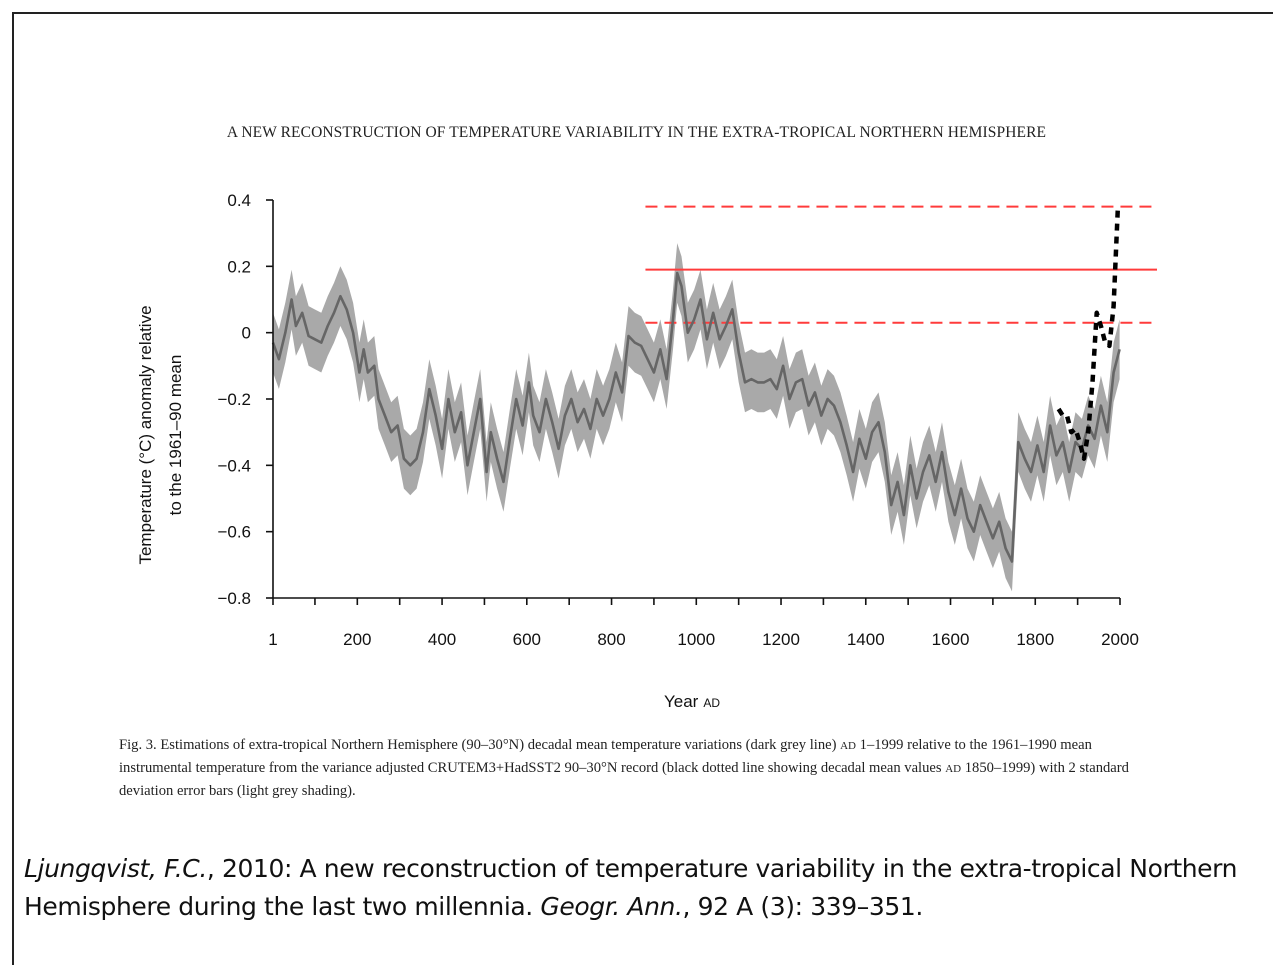  Describe the element at coordinates (803, 906) in the screenshot. I see `citation-volume: , 92 A (3): 339–351.` at that location.